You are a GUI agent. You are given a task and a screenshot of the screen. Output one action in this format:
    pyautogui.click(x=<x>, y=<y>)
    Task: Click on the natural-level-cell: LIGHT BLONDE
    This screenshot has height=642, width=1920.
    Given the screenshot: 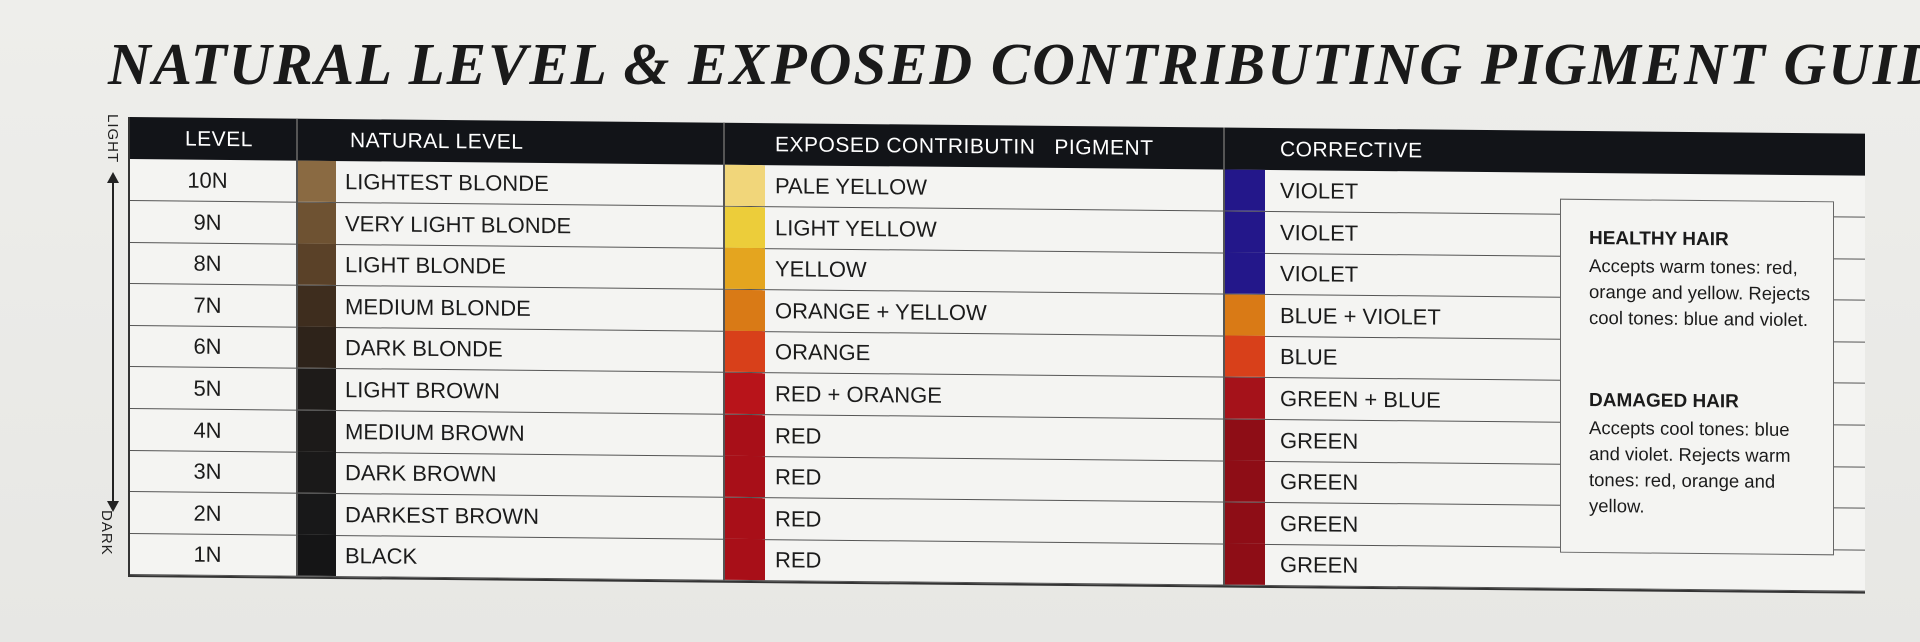 What is the action you would take?
    pyautogui.click(x=425, y=265)
    